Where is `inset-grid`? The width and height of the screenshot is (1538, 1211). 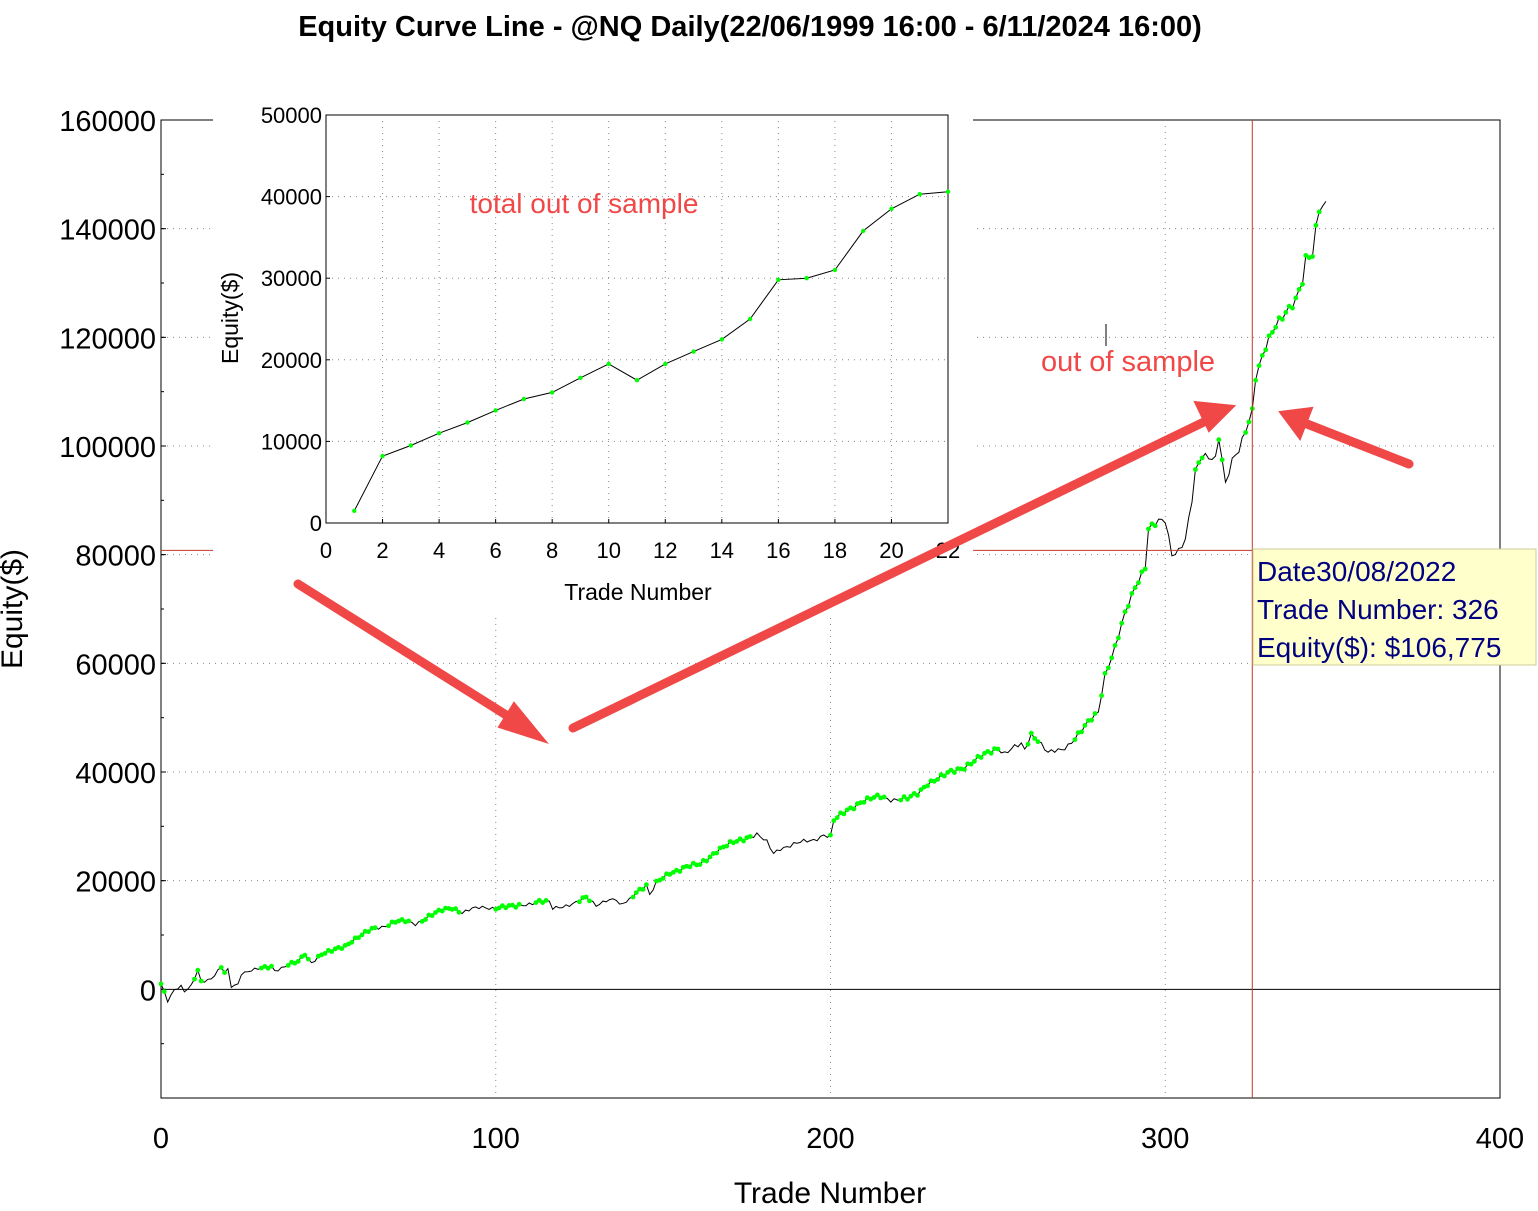 inset-grid is located at coordinates (637, 319).